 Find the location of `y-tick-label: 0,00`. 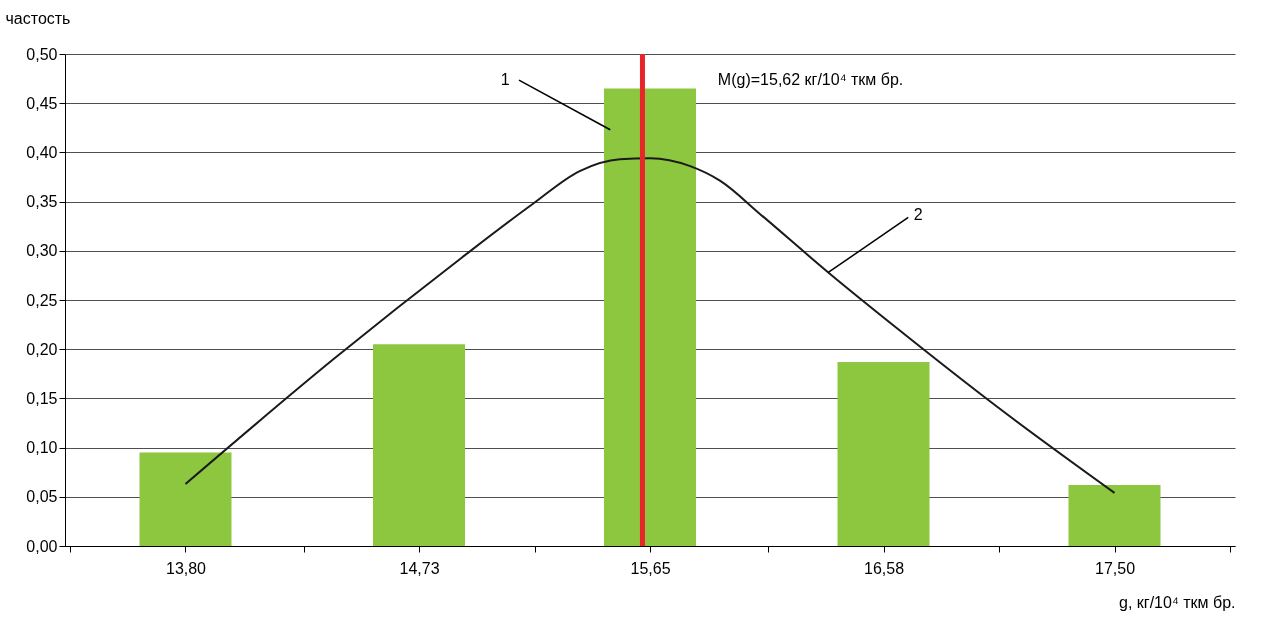

y-tick-label: 0,00 is located at coordinates (42, 546).